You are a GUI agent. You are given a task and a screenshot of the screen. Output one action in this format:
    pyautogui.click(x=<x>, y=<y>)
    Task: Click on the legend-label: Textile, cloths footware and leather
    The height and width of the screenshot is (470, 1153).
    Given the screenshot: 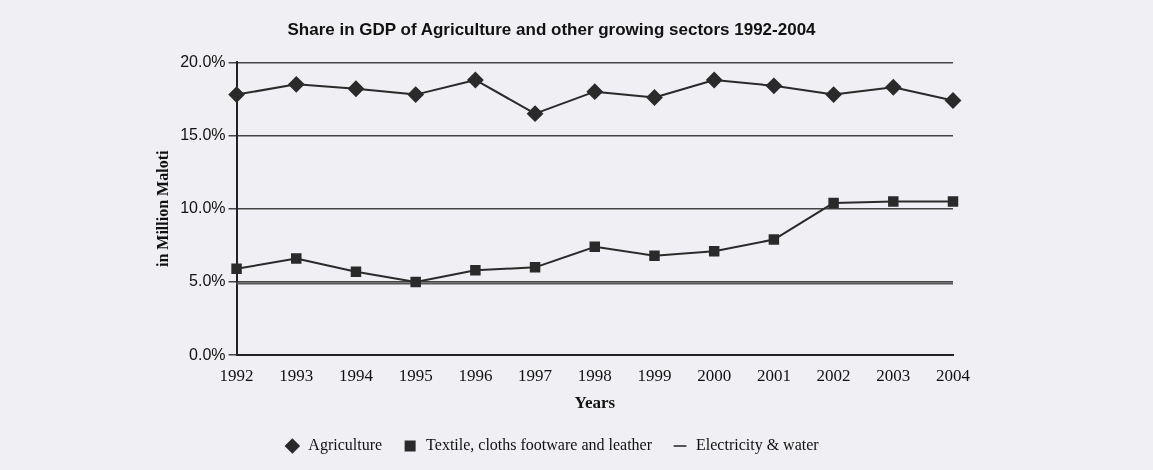 What is the action you would take?
    pyautogui.click(x=539, y=445)
    